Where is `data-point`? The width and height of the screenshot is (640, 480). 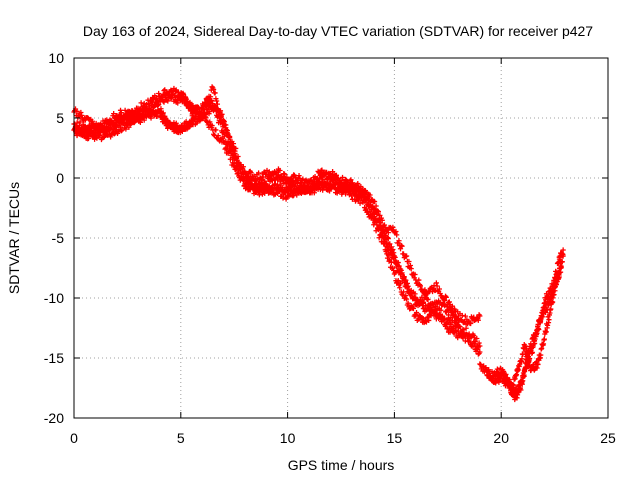 data-point is located at coordinates (480, 364).